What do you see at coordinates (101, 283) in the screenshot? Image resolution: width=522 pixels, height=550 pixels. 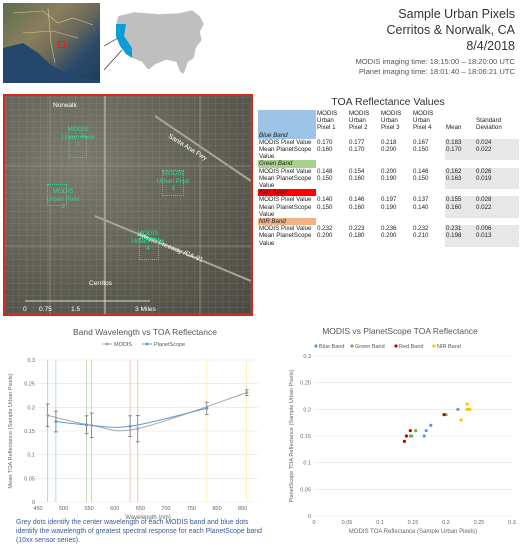 I see `place-cerritos: Cerritos` at bounding box center [101, 283].